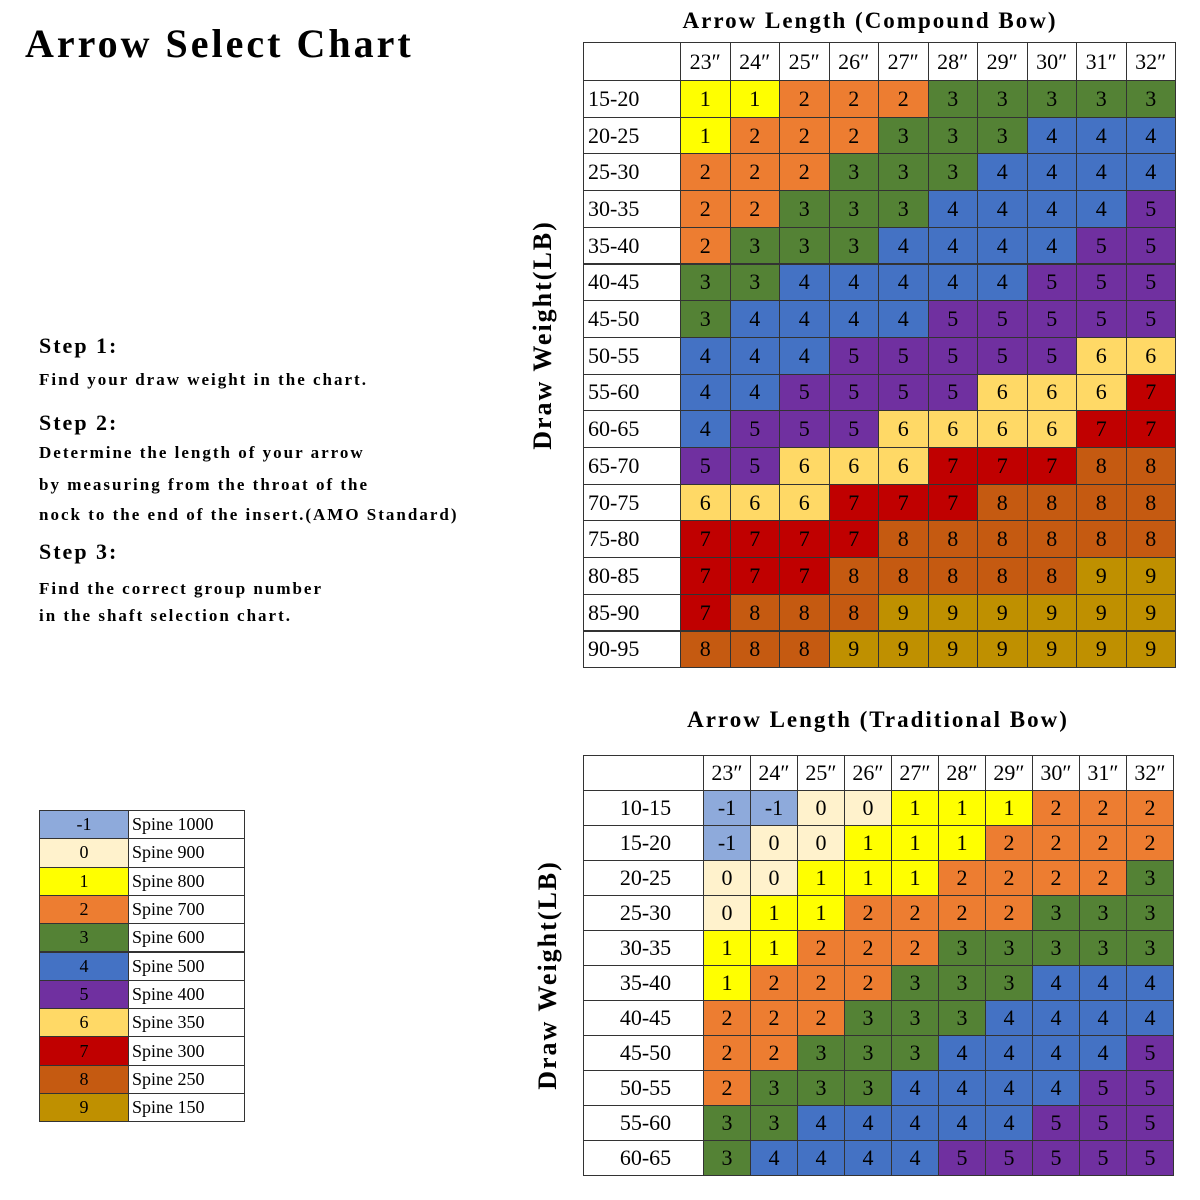 Image resolution: width=1200 pixels, height=1200 pixels. I want to click on legend-group: 1, so click(84, 881).